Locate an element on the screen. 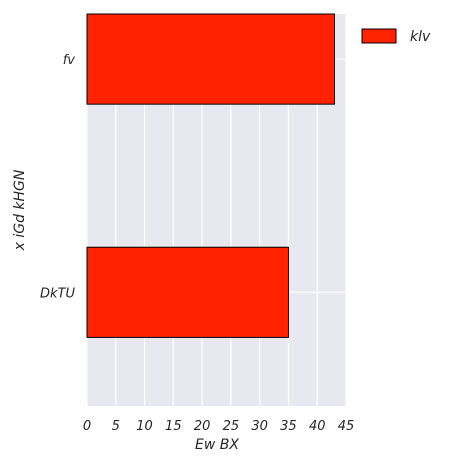 Image resolution: width=468 pixels, height=468 pixels. y-axis-label: x iGd kHGN is located at coordinates (20, 210).